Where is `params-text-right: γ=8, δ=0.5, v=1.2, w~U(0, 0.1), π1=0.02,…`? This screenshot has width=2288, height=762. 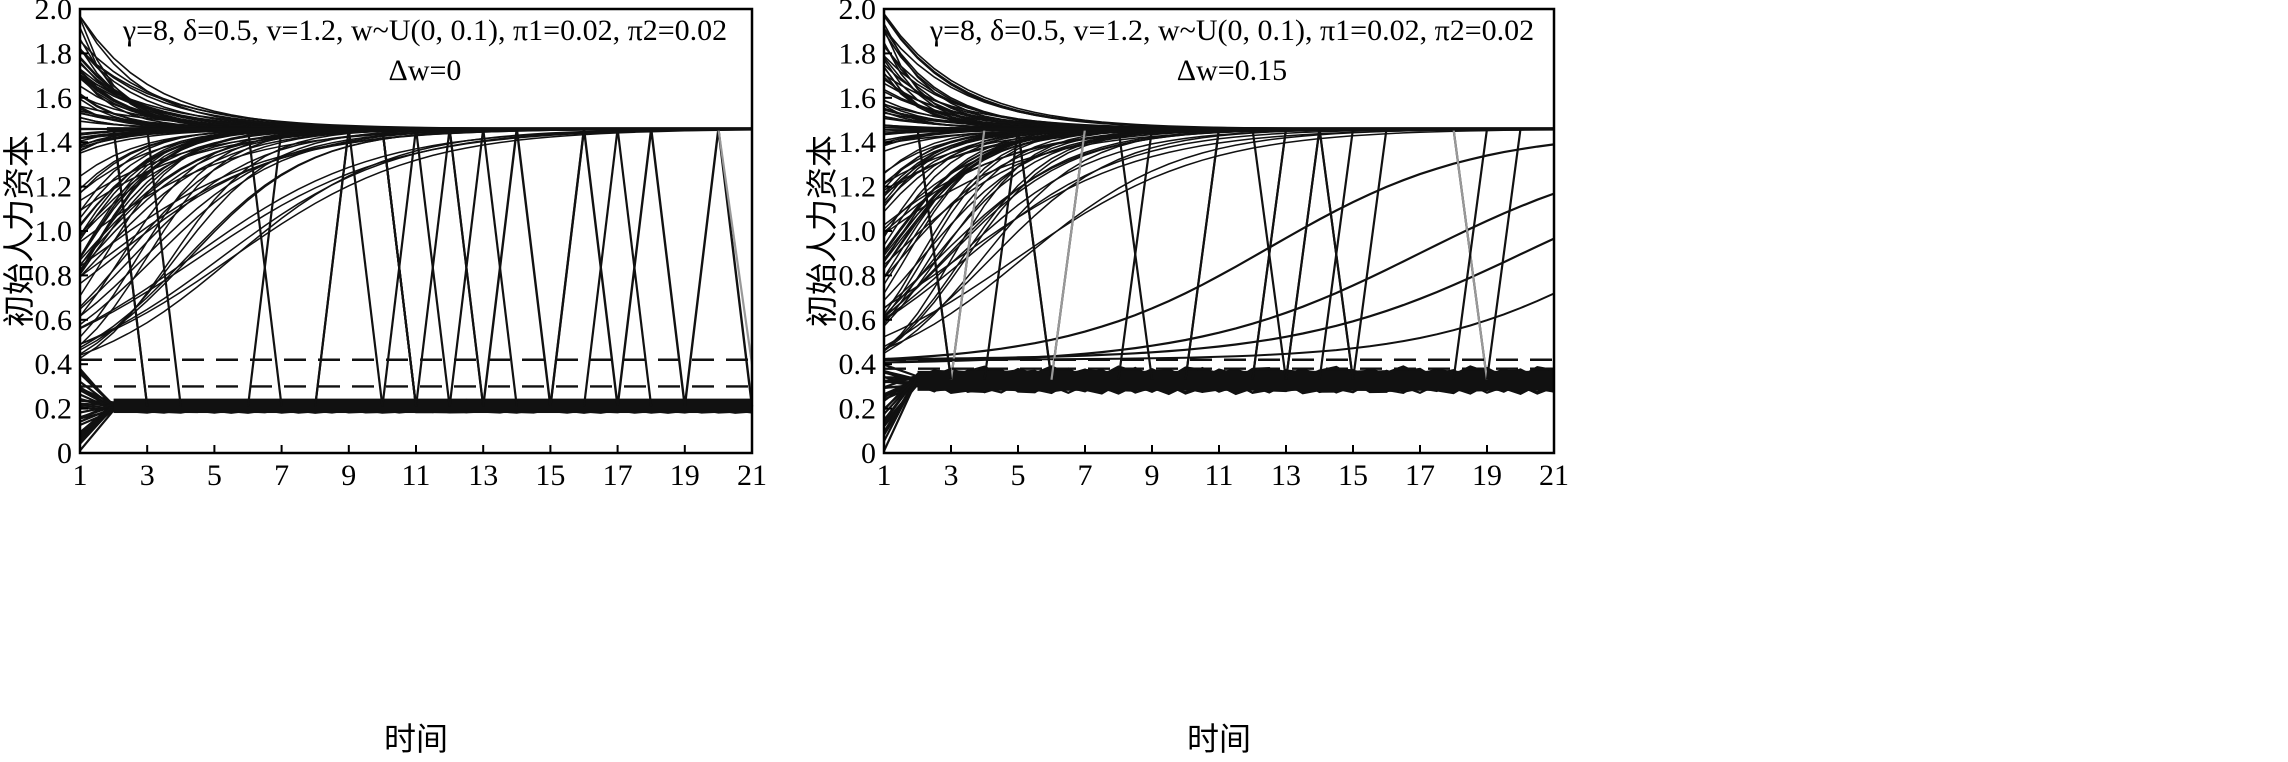 params-text-right: γ=8, δ=0.5, v=1.2, w~U(0, 0.1), π1=0.02,… is located at coordinates (1231, 30).